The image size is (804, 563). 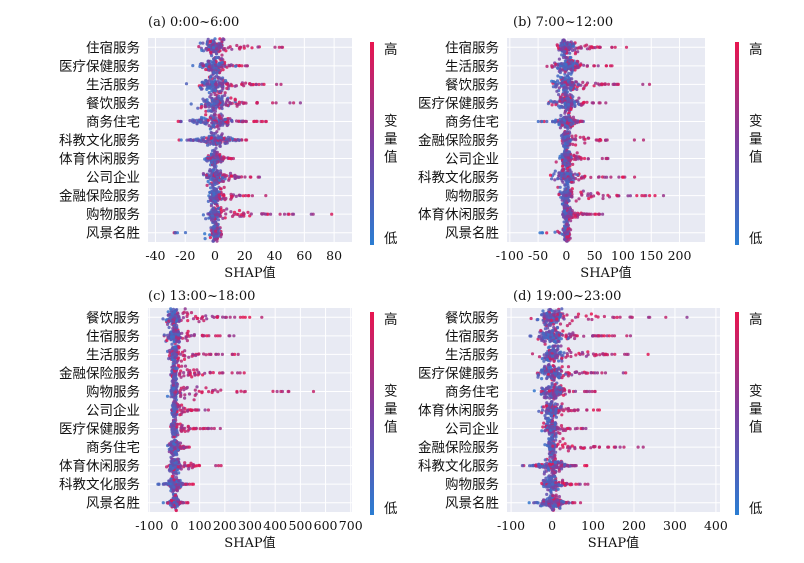 I want to click on x-tick-label: -100, so click(x=510, y=255).